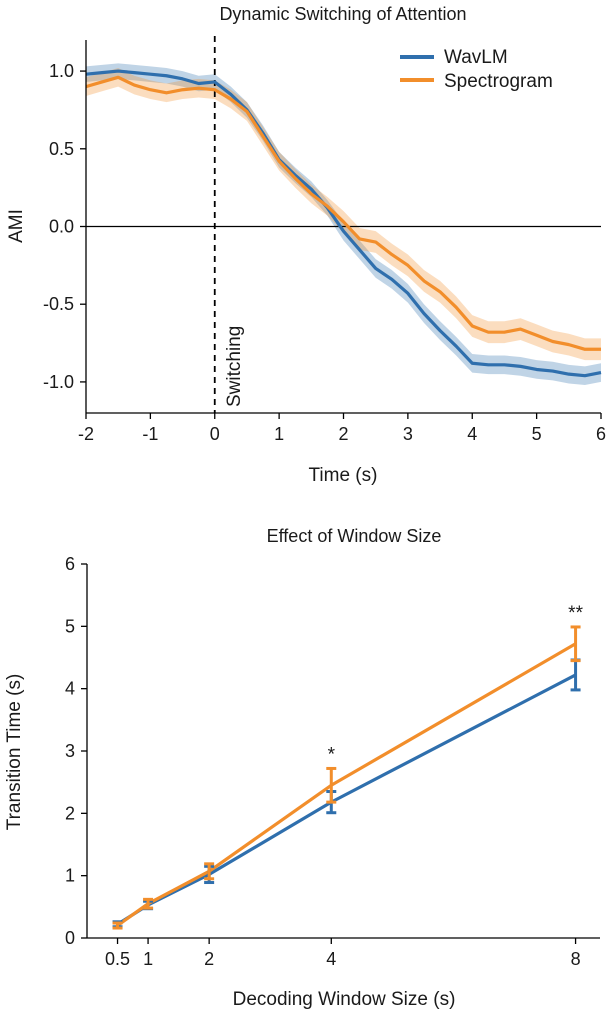  What do you see at coordinates (215, 434) in the screenshot?
I see `chart1-x-tick-label: 0` at bounding box center [215, 434].